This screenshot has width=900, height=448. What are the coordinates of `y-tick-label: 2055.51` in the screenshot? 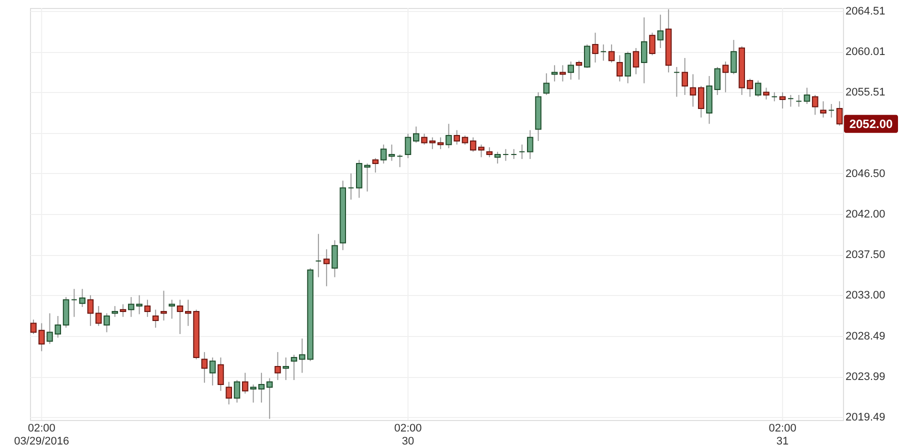 It's located at (866, 92).